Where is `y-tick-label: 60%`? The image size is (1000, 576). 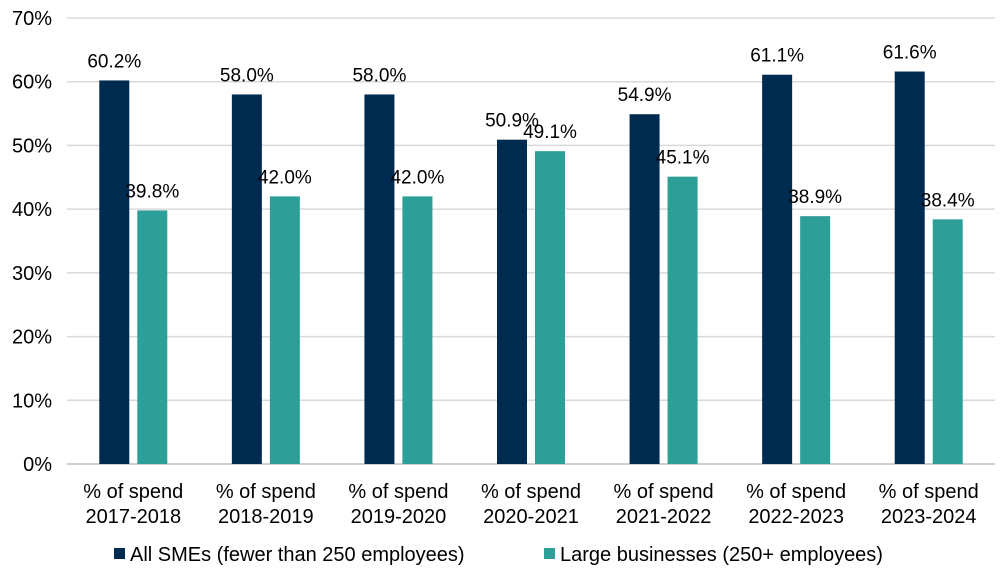
y-tick-label: 60% is located at coordinates (32, 83).